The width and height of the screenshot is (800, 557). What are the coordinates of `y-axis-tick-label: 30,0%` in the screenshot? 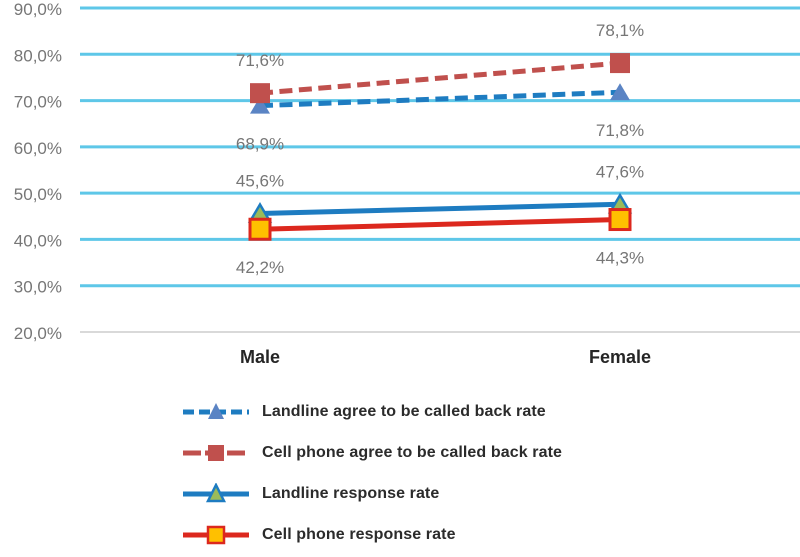 It's located at (38, 287).